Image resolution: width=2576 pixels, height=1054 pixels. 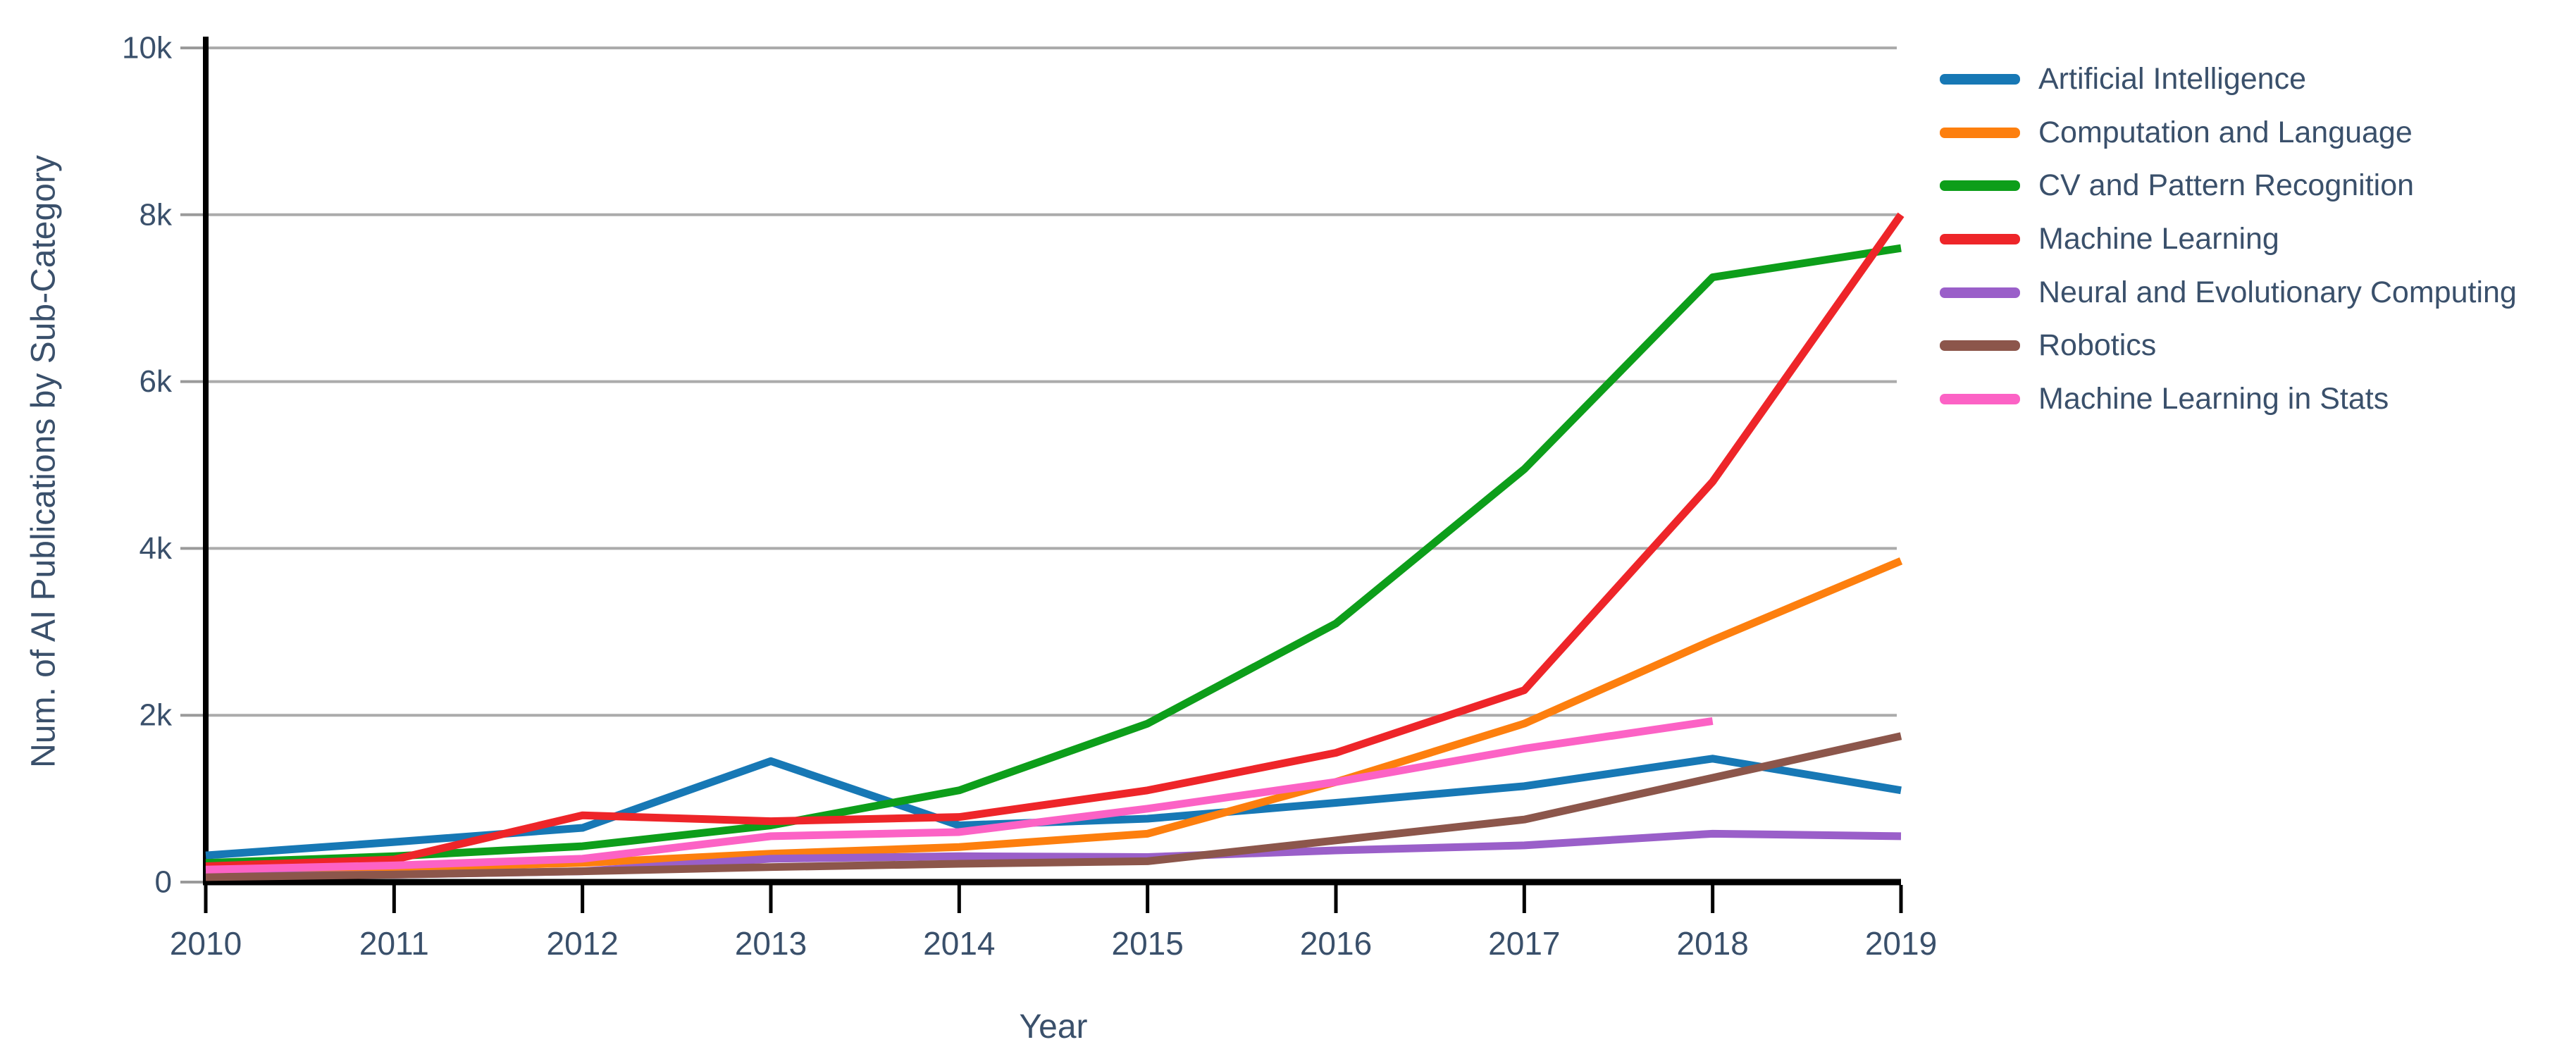 I want to click on legend-label-computation-and-language: Computation and Language, so click(x=2225, y=132).